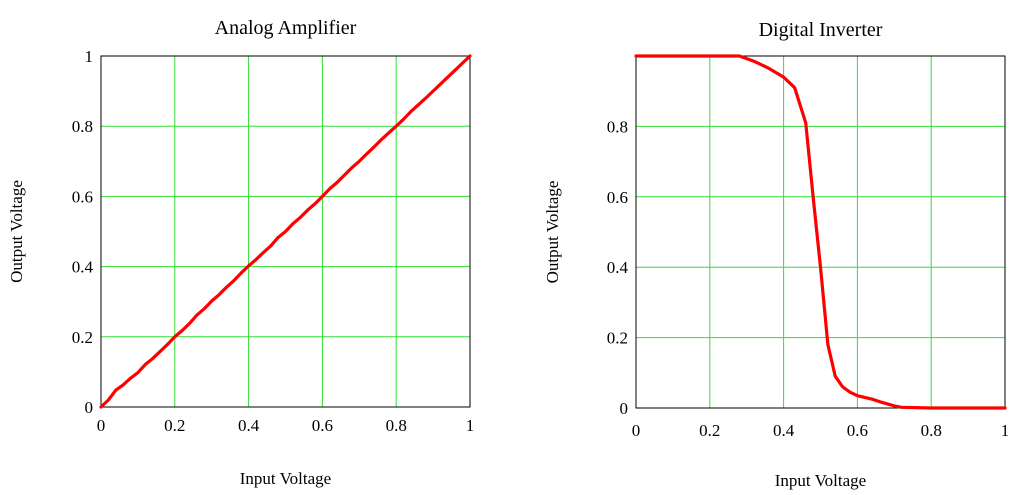 Image resolution: width=1019 pixels, height=495 pixels. Describe the element at coordinates (396, 425) in the screenshot. I see `chart0-x-tick-label: 0.8` at that location.